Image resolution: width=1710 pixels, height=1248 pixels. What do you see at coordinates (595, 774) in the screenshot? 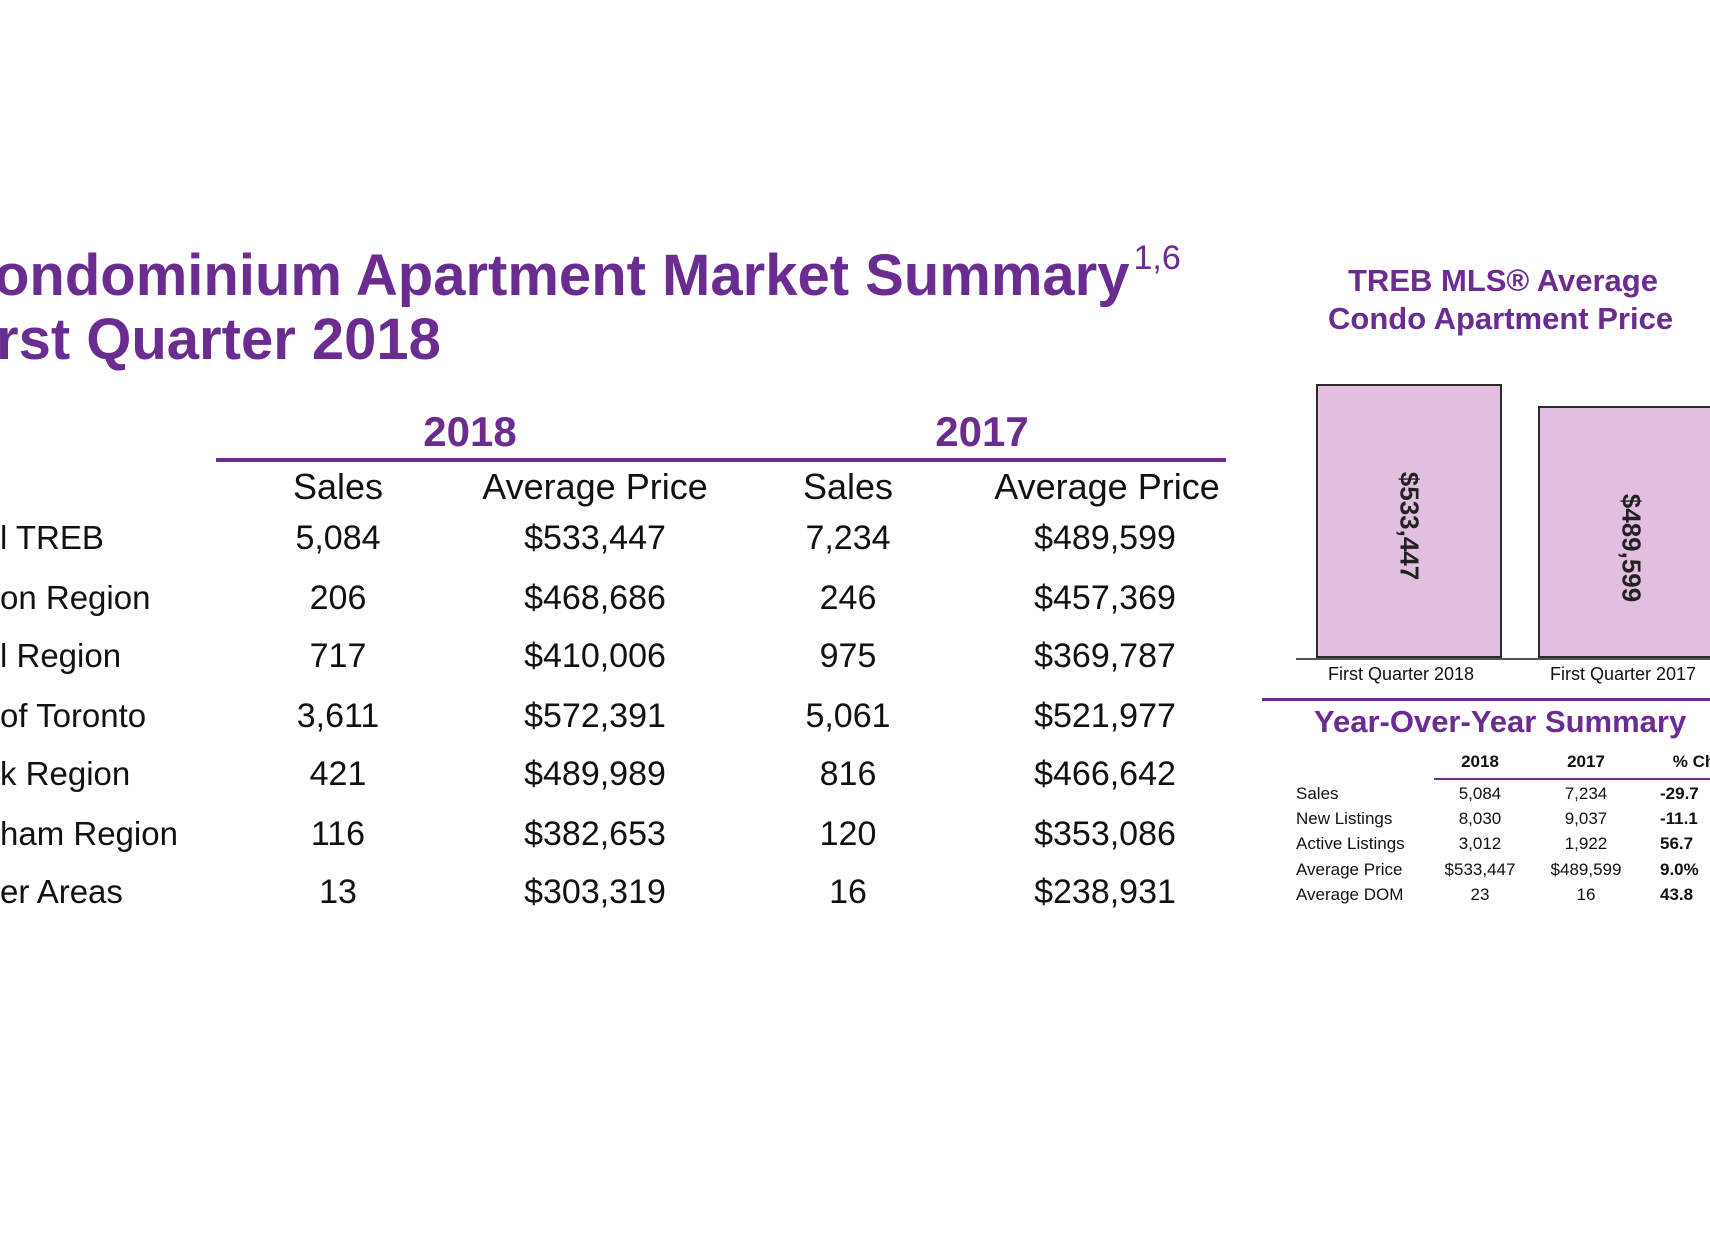
I see `price-2018: $489,989` at bounding box center [595, 774].